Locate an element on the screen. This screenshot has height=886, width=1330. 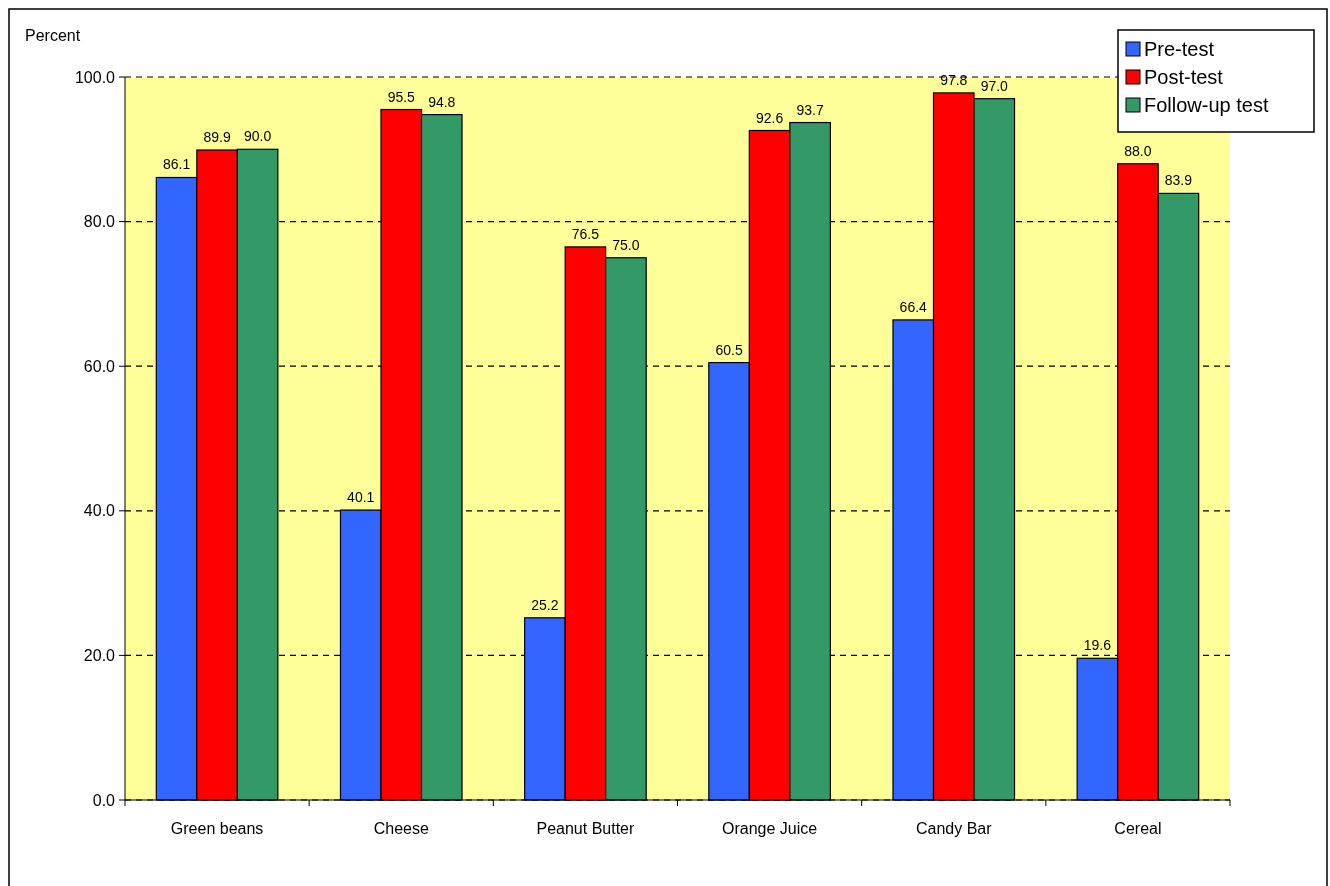
legend-label: Post-test is located at coordinates (1184, 77).